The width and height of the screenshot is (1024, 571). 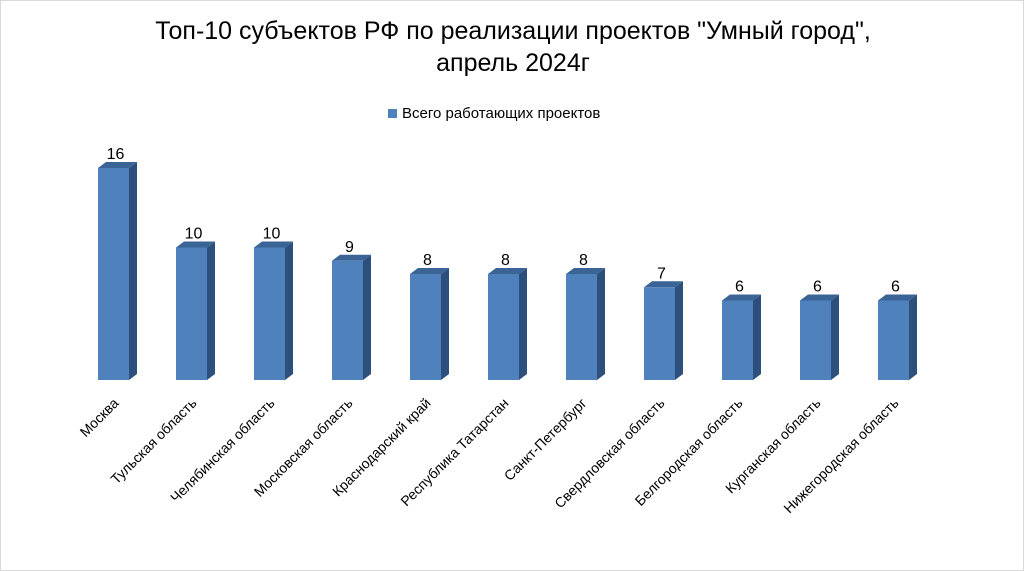 I want to click on chart-legend: Всего работающих проектов, so click(x=494, y=113).